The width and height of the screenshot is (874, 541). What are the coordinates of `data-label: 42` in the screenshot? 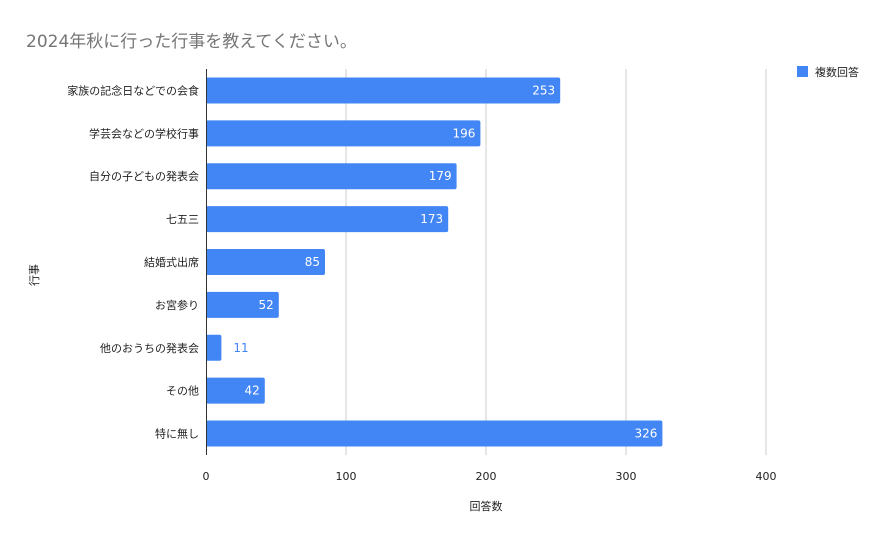 It's located at (252, 391).